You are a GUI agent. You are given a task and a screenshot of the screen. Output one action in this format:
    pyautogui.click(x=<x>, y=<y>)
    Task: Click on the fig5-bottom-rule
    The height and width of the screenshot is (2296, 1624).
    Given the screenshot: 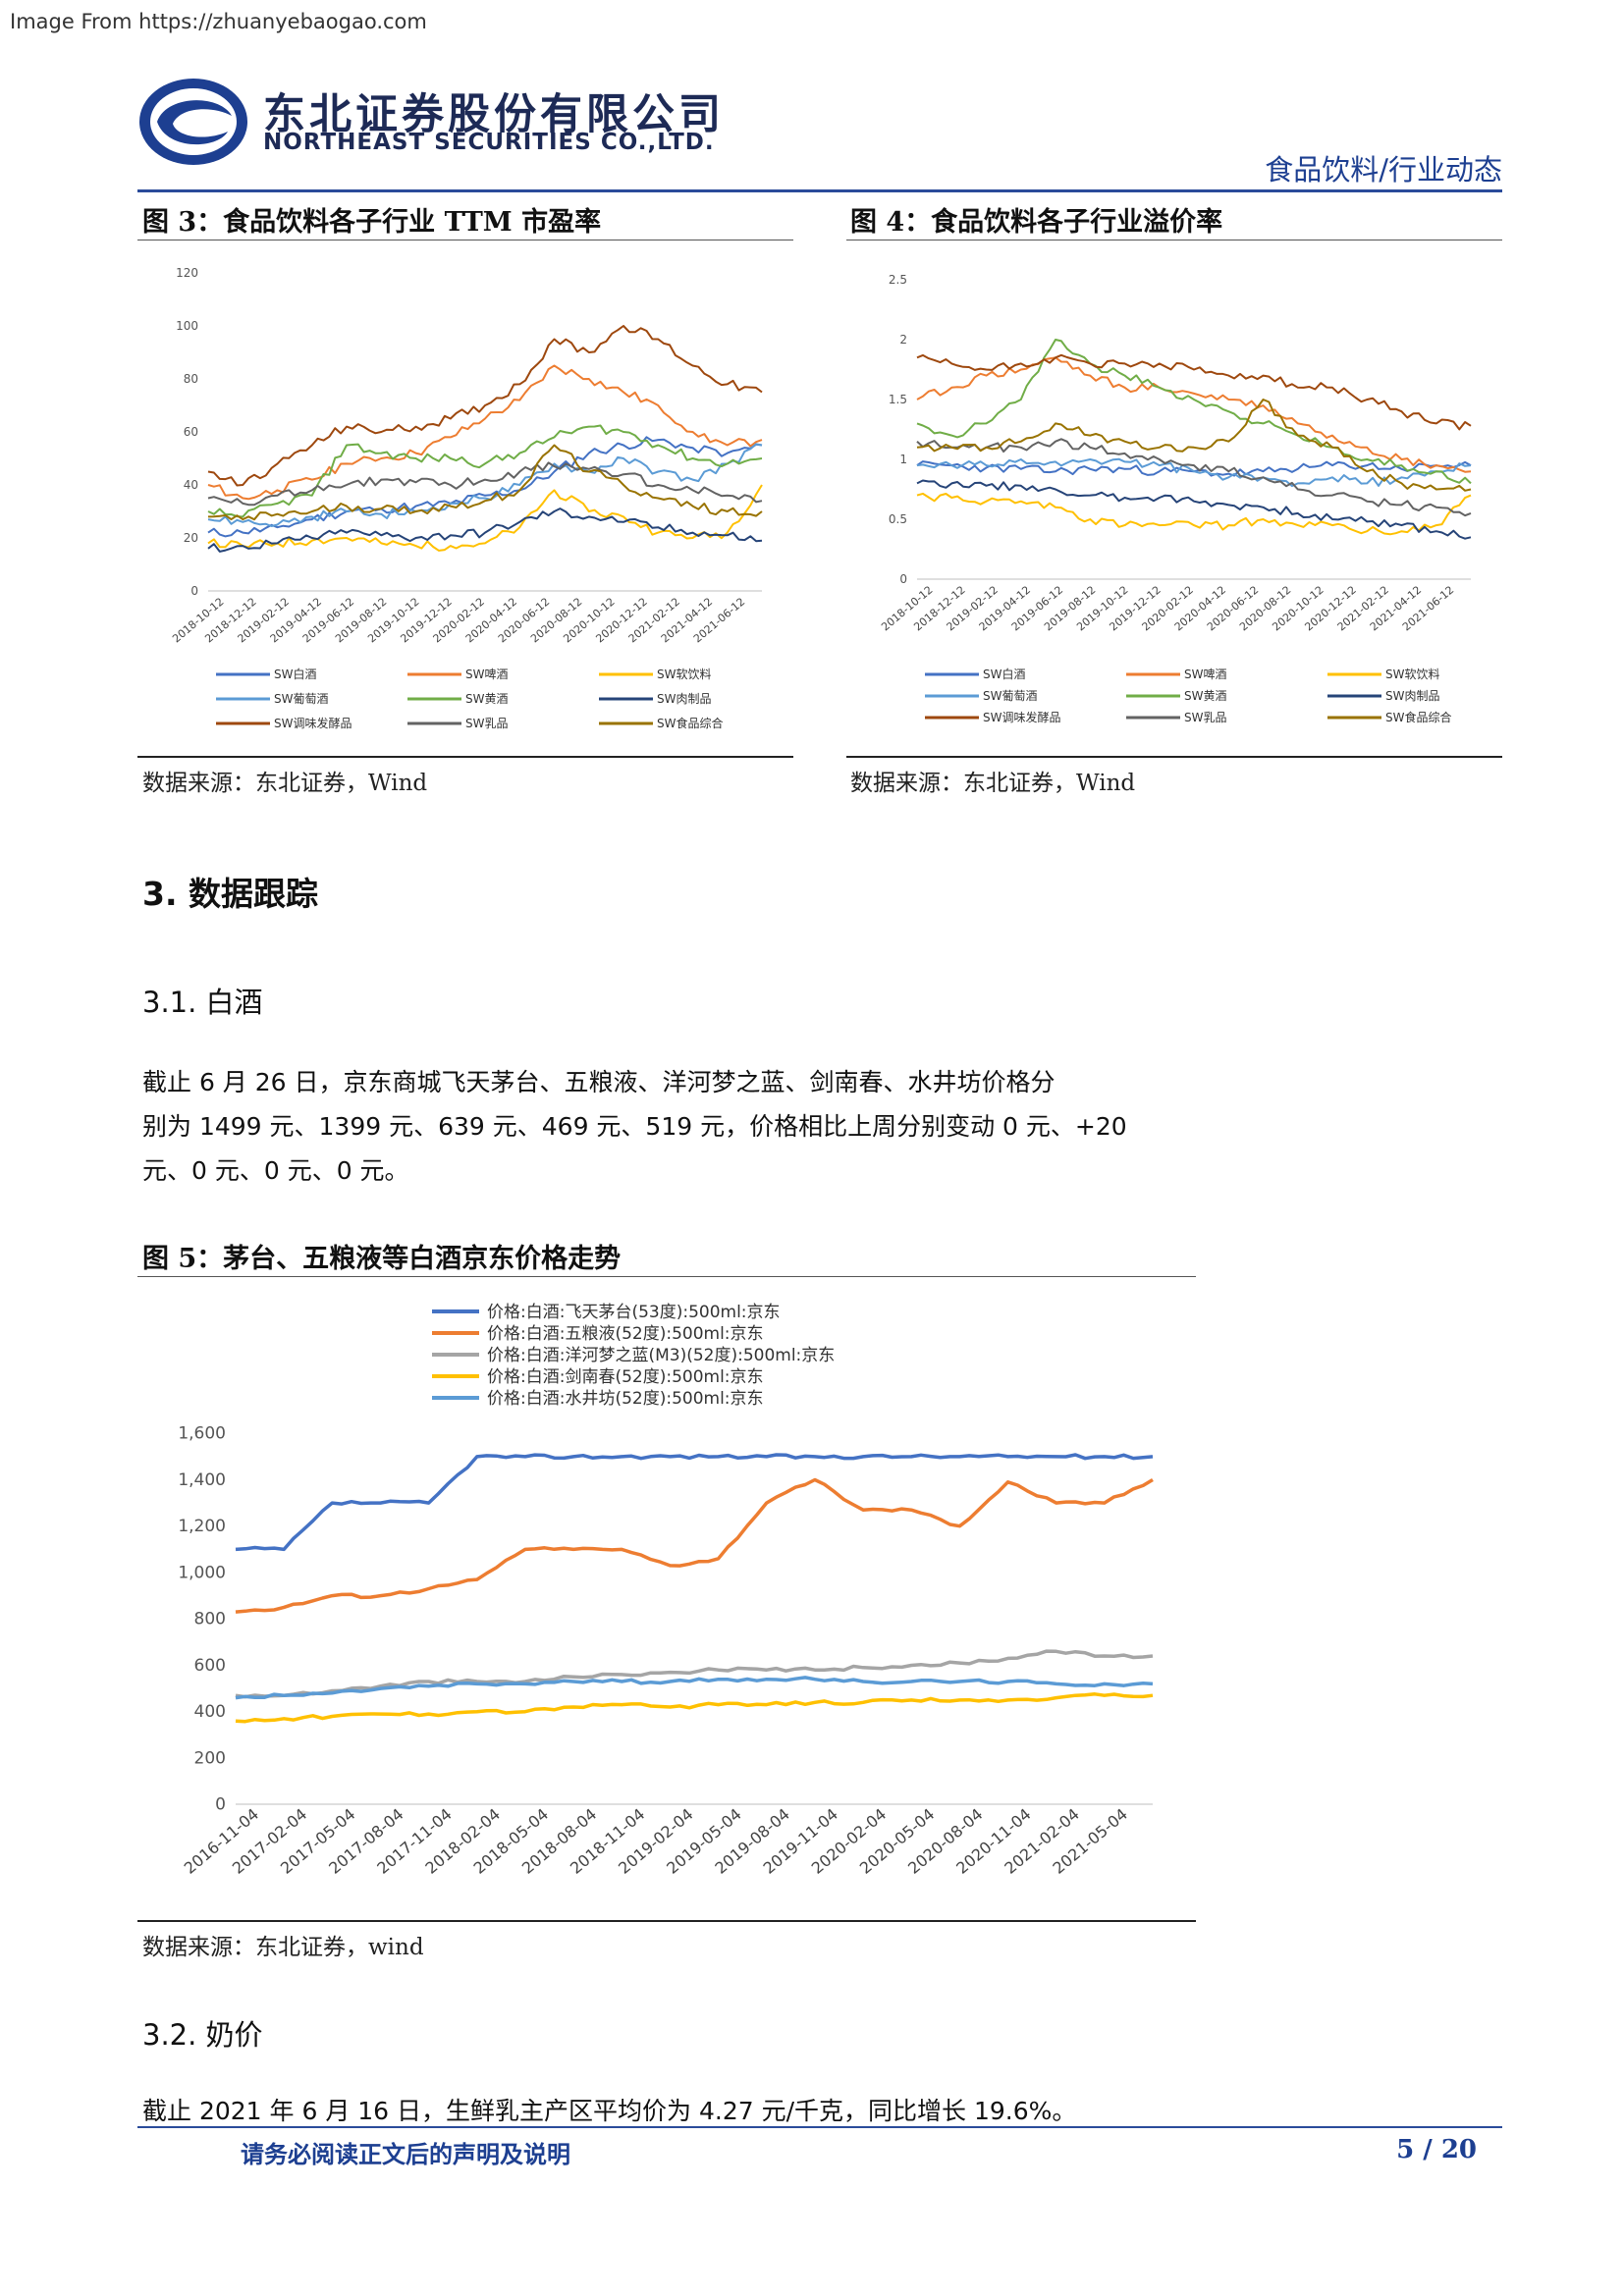 What is the action you would take?
    pyautogui.click(x=666, y=1921)
    